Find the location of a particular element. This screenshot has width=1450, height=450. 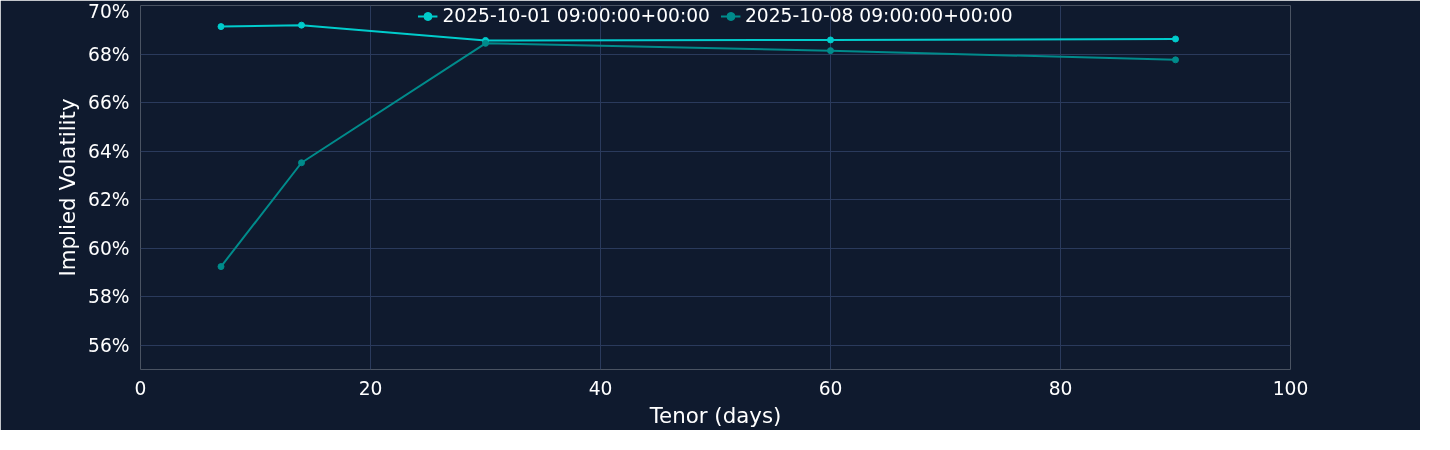

y-tick-label: 62% is located at coordinates (109, 200).